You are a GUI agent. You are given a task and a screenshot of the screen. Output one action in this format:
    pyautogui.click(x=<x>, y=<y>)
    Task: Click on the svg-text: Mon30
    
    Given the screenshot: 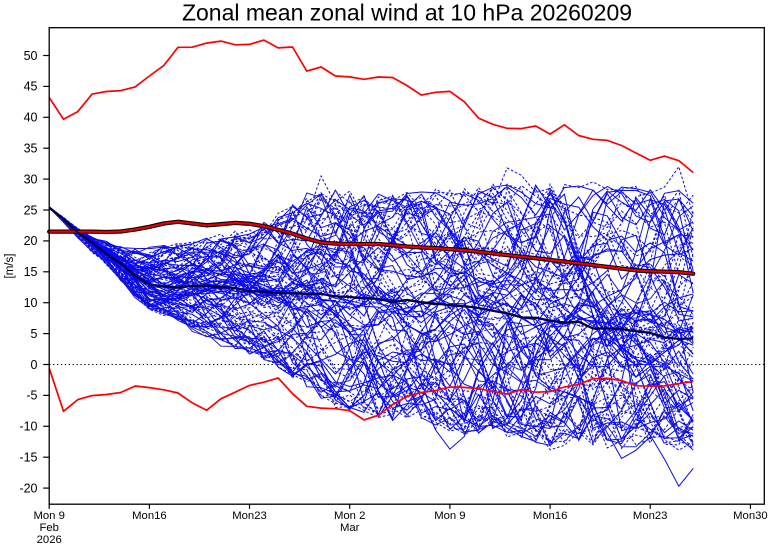 What is the action you would take?
    pyautogui.click(x=750, y=516)
    